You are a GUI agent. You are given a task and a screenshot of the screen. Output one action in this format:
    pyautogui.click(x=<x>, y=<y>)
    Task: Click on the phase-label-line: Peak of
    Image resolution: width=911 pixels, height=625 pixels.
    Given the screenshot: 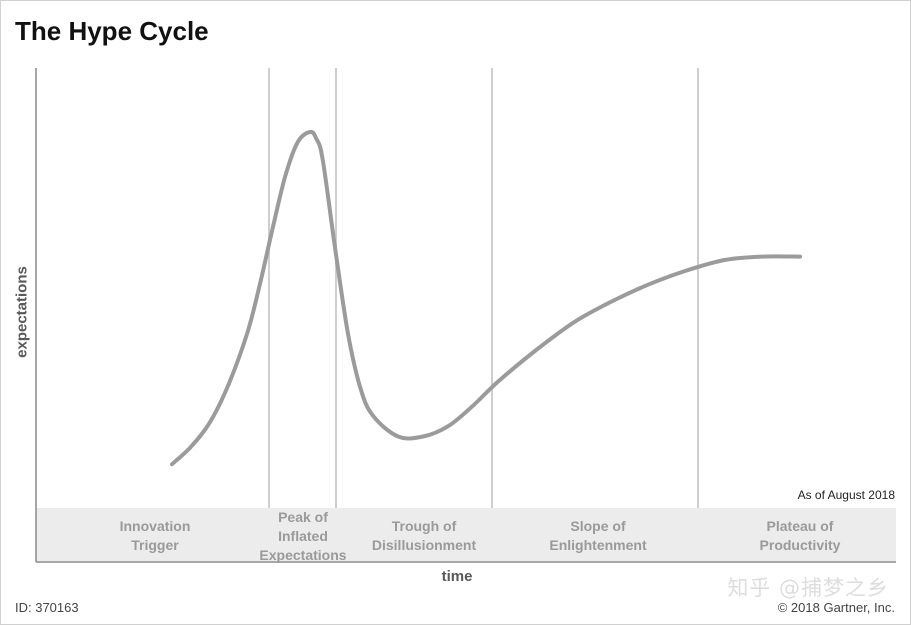 What is the action you would take?
    pyautogui.click(x=303, y=517)
    